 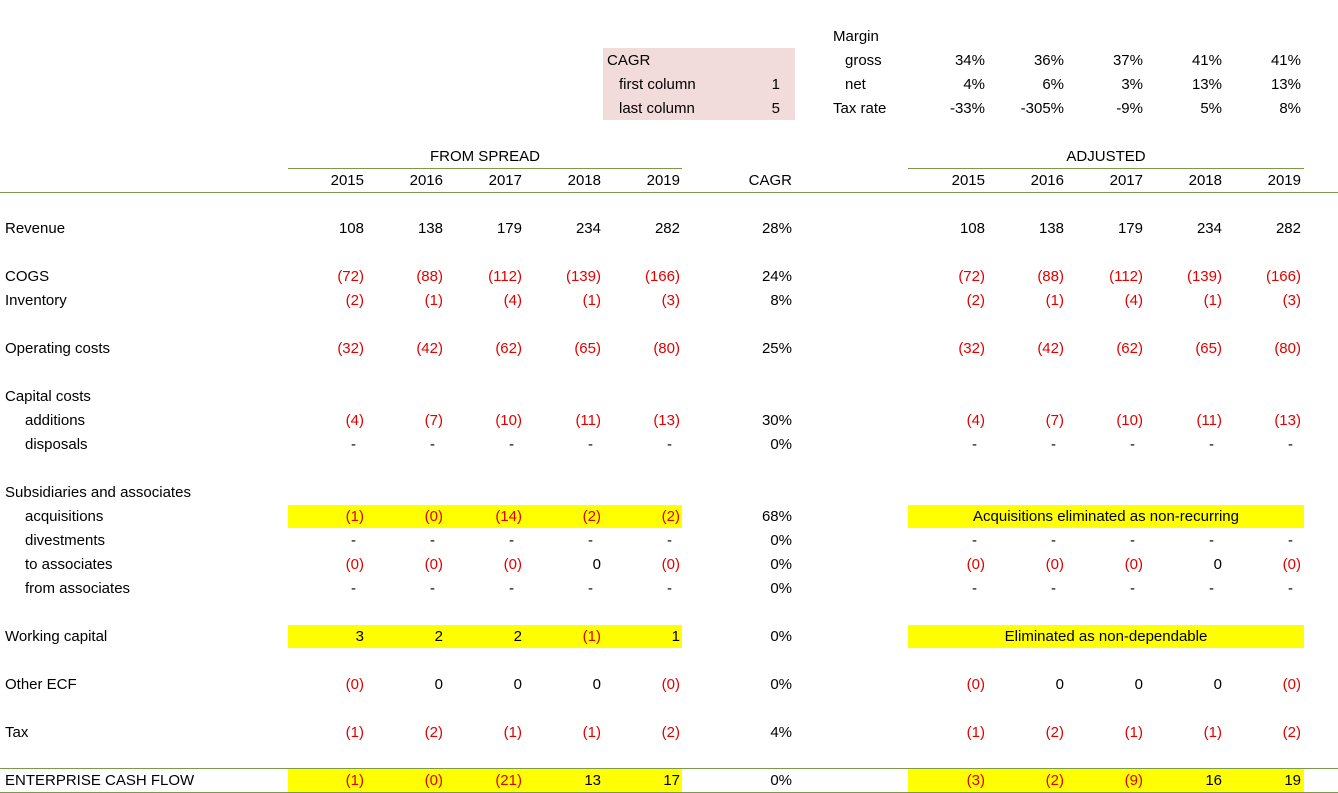 What do you see at coordinates (1050, 276) in the screenshot?
I see `adjusted-value-cell: (88)` at bounding box center [1050, 276].